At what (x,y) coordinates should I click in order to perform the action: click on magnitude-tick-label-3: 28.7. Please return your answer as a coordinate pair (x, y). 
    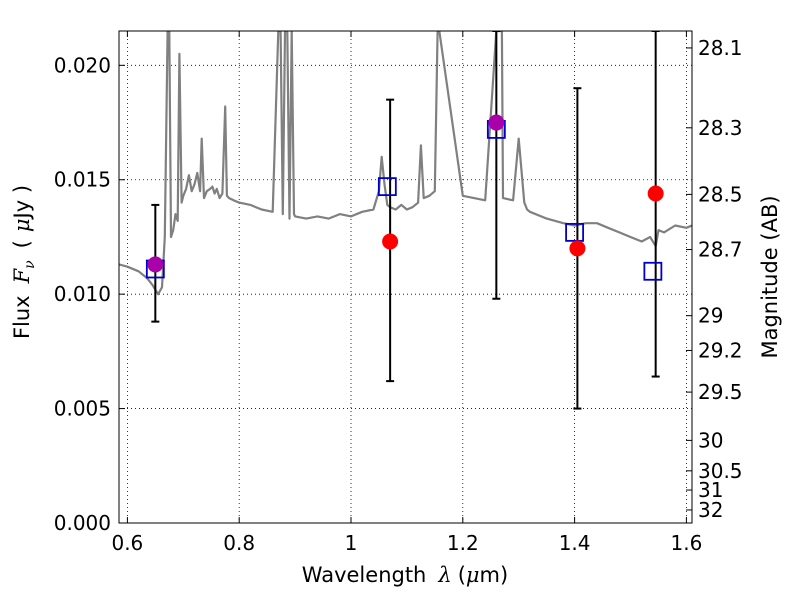
    Looking at the image, I should click on (720, 250).